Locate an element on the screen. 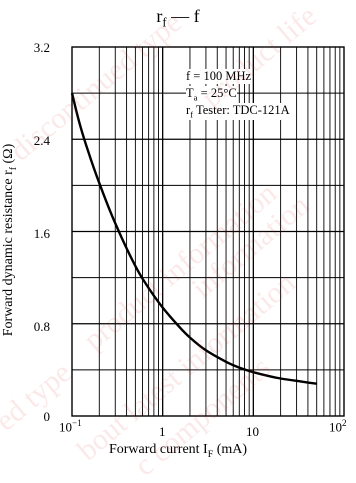  y-tick-label: 3.2 is located at coordinates (41, 47).